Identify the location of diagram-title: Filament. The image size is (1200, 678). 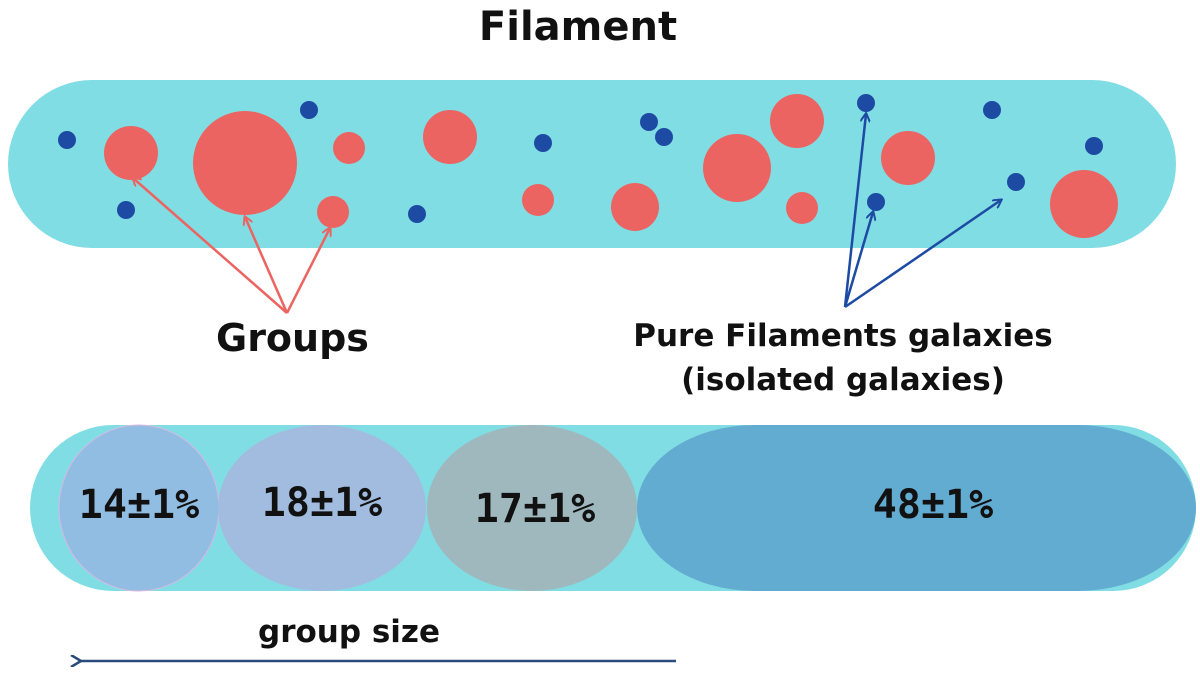
(578, 27).